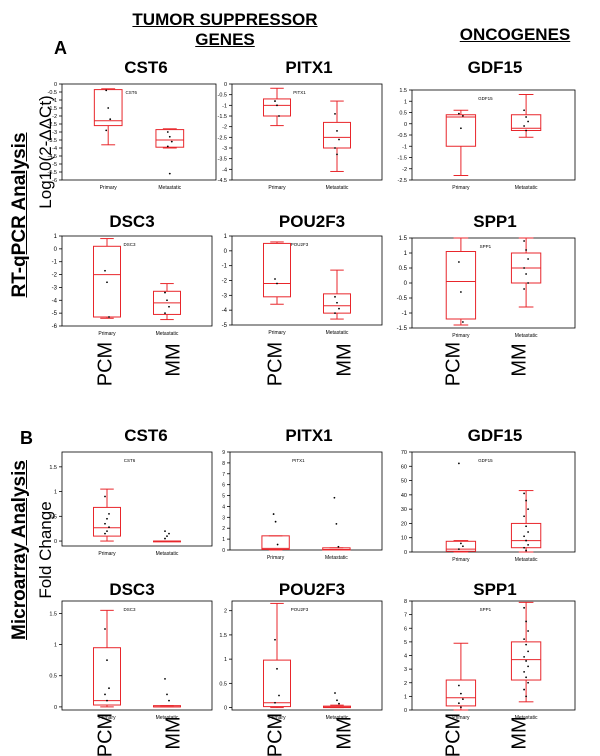 This screenshot has height=756, width=600. What do you see at coordinates (404, 539) in the screenshot?
I see `y-tick-label: 10` at bounding box center [404, 539].